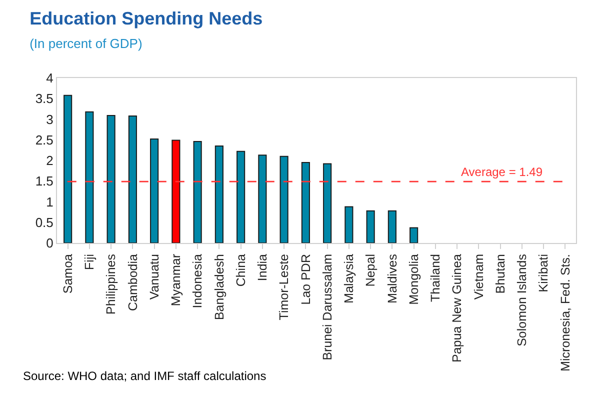 The image size is (592, 406). What do you see at coordinates (565, 313) in the screenshot?
I see `x-tick-label: Micronesia, Fed. Sts.` at bounding box center [565, 313].